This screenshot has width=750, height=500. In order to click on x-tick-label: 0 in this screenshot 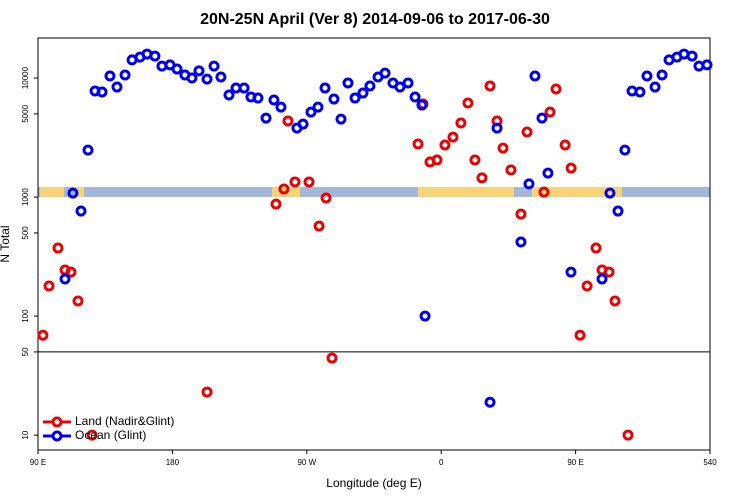, I will do `click(441, 462)`.